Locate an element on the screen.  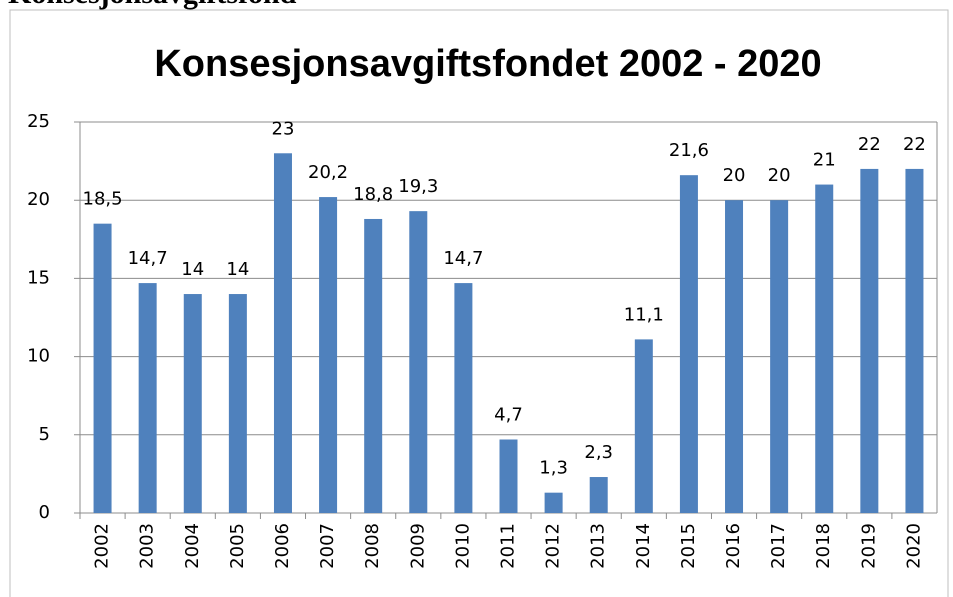
x-tick-label: 2008 is located at coordinates (372, 546).